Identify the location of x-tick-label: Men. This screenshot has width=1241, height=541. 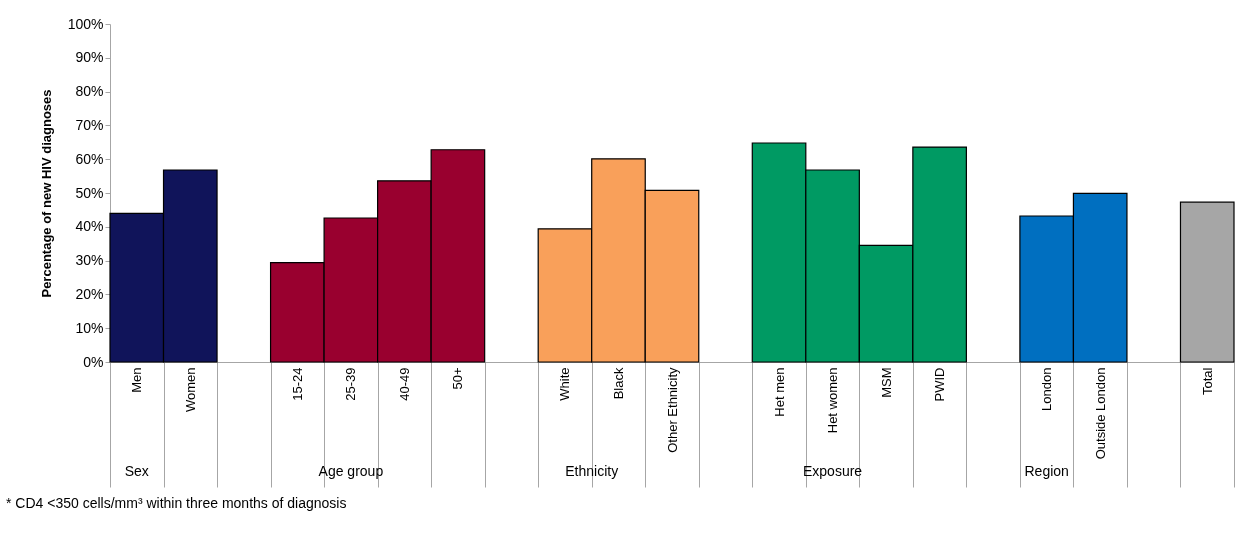
(137, 380).